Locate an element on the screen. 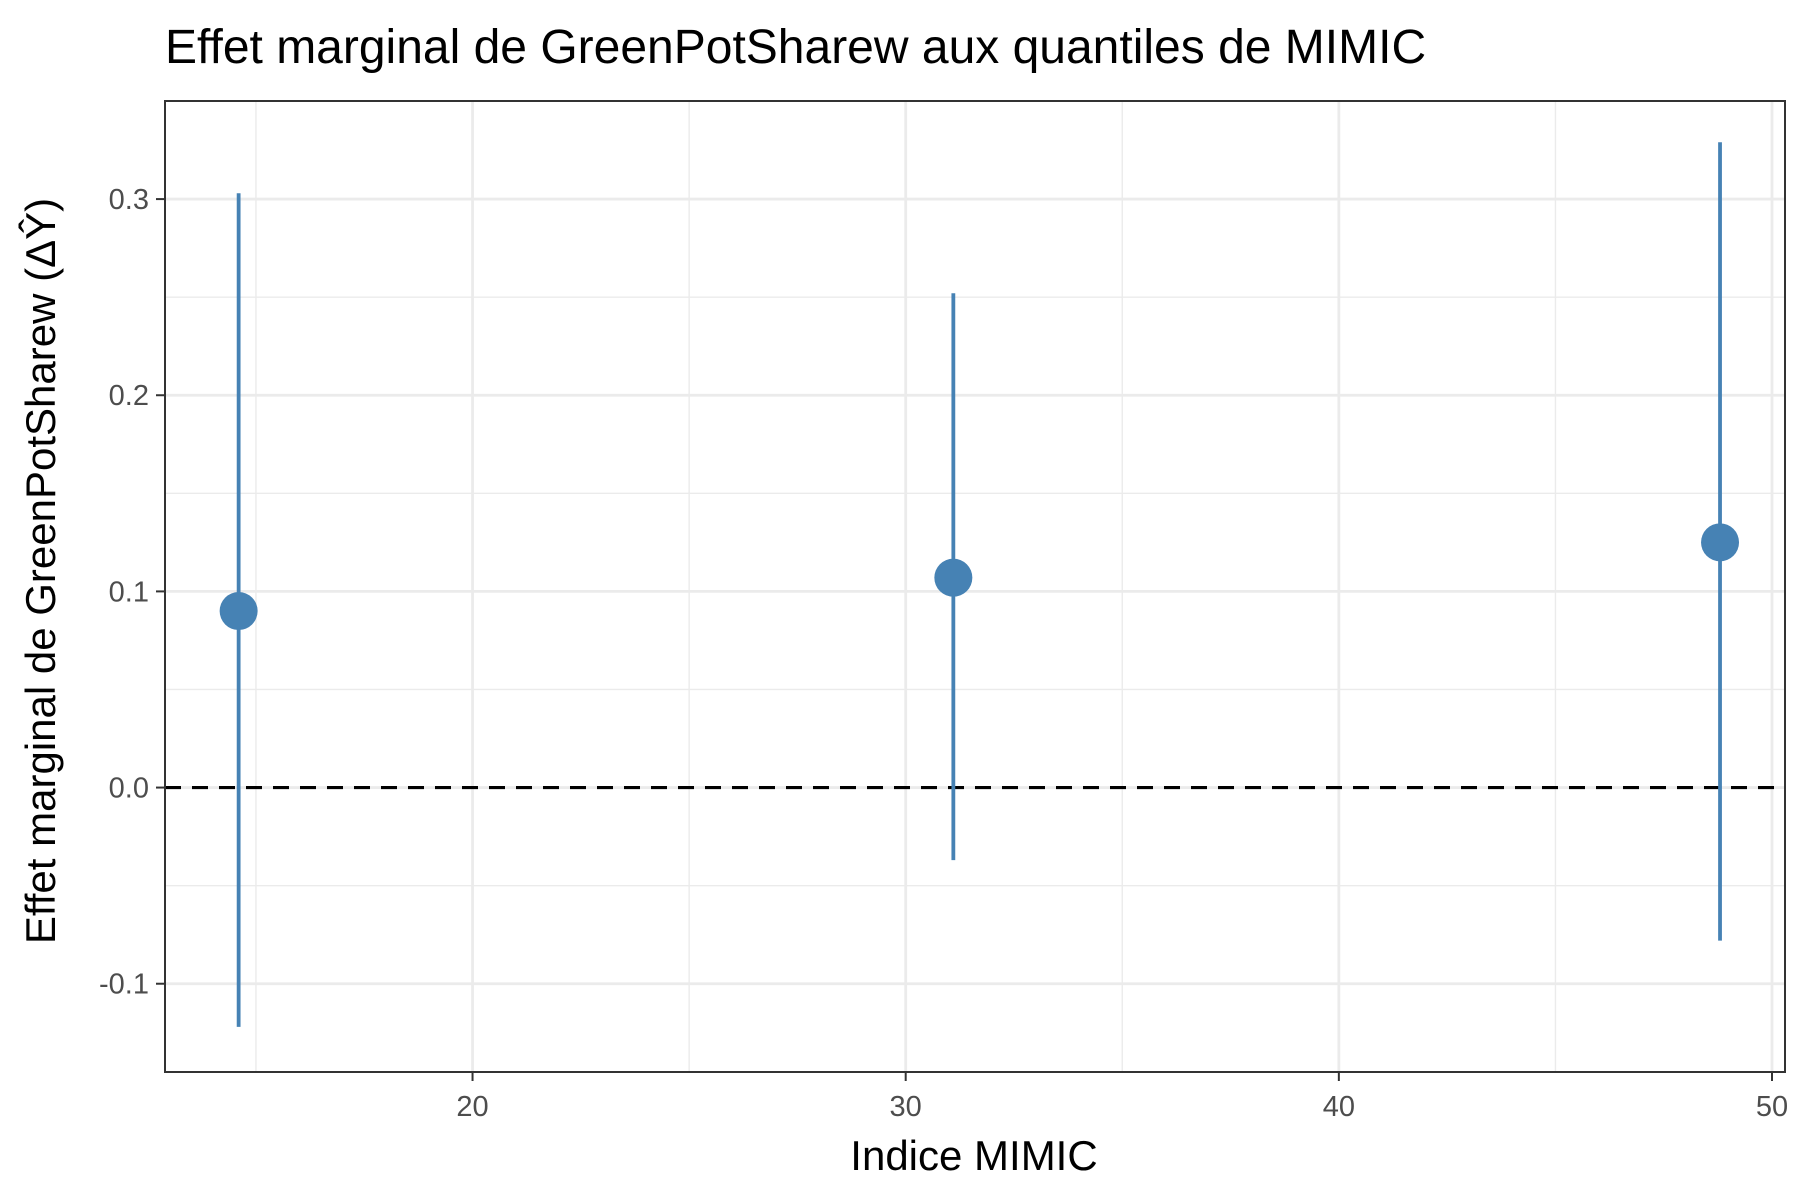 The image size is (1800, 1200). x-tick-label: 30 is located at coordinates (906, 1107).